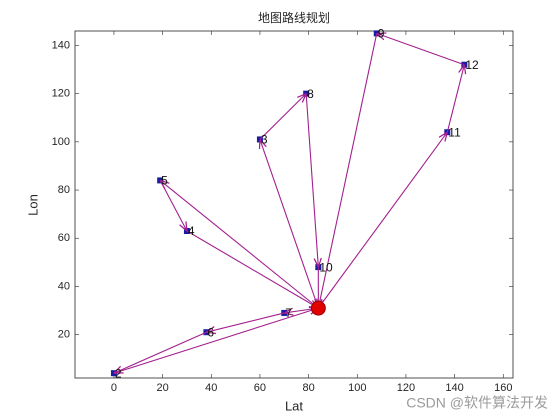  What do you see at coordinates (264, 140) in the screenshot?
I see `node-label: 3` at bounding box center [264, 140].